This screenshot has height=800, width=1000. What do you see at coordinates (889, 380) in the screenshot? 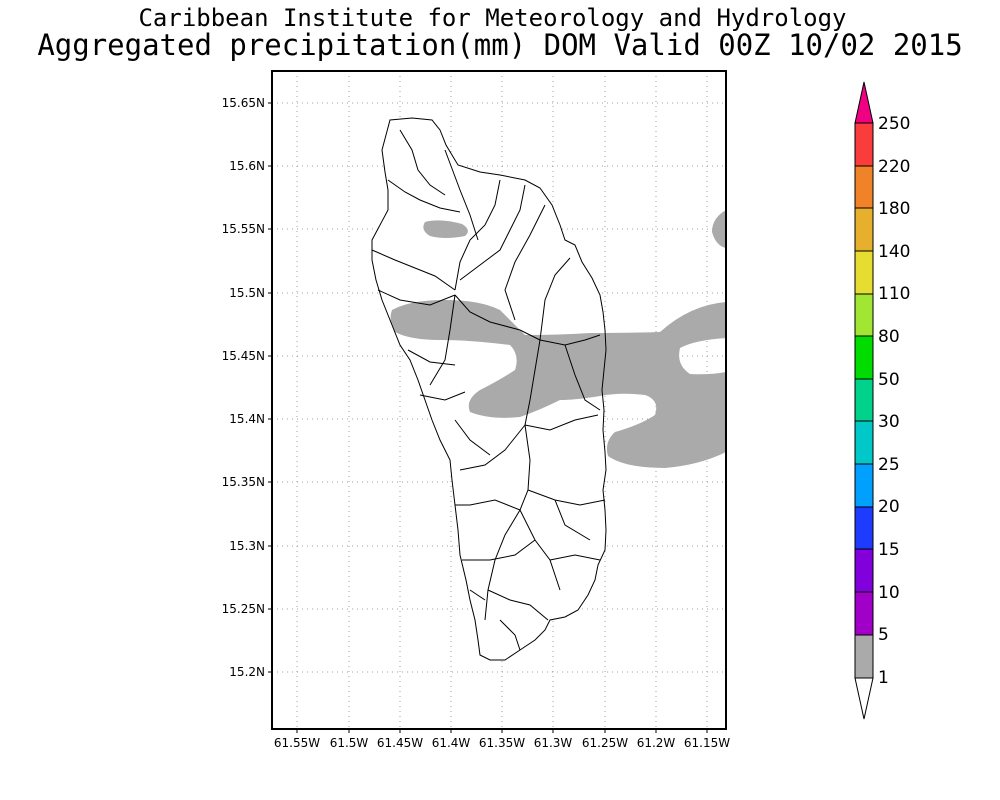
I see `colorbar-label: 50` at bounding box center [889, 380].